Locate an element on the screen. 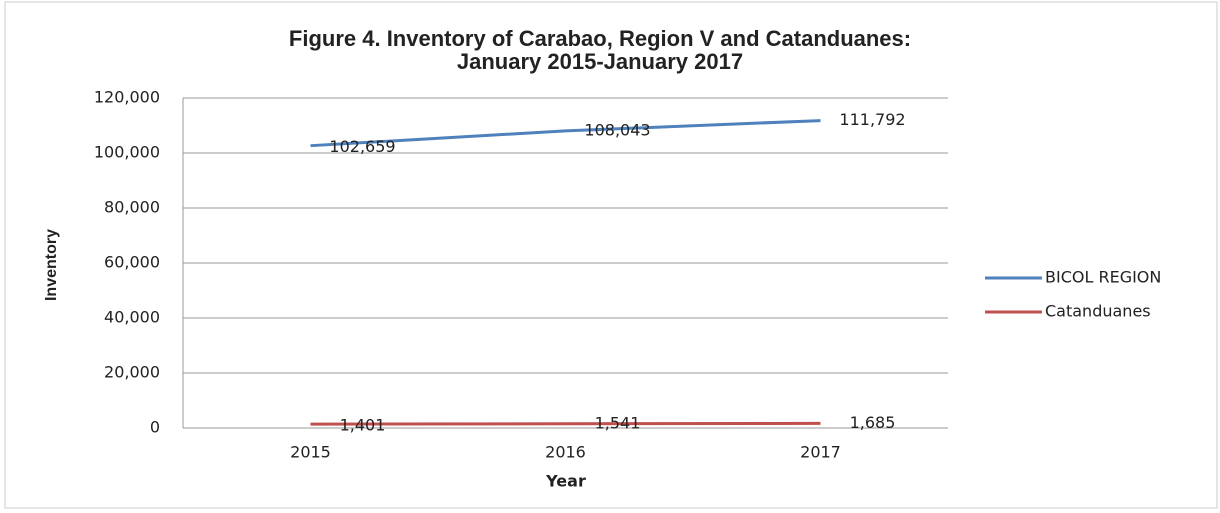  data-label: 1,541 is located at coordinates (618, 422).